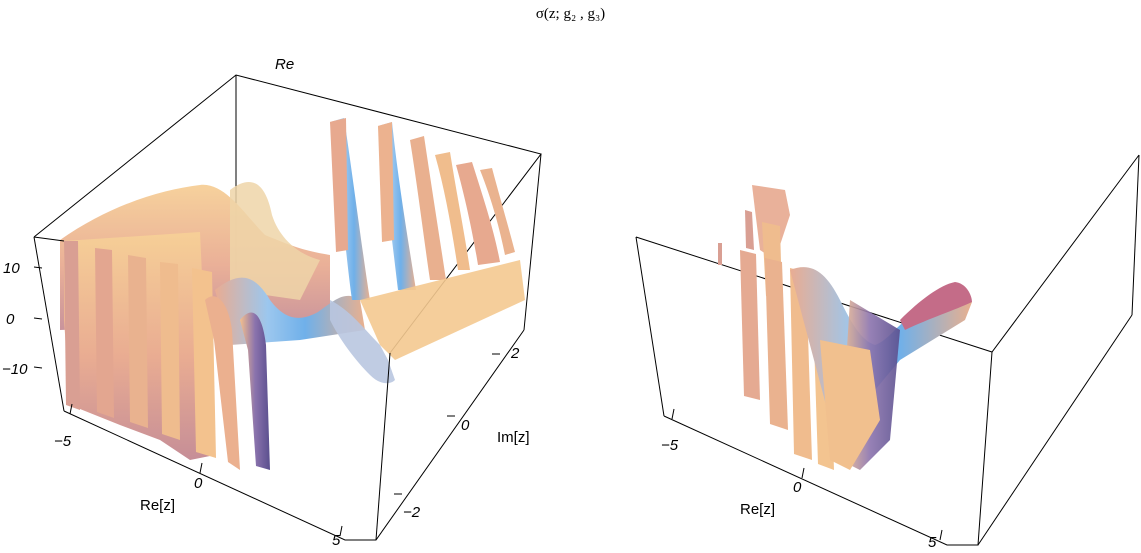 The width and height of the screenshot is (1141, 553). What do you see at coordinates (336, 540) in the screenshot?
I see `left-x-tick-5: 5` at bounding box center [336, 540].